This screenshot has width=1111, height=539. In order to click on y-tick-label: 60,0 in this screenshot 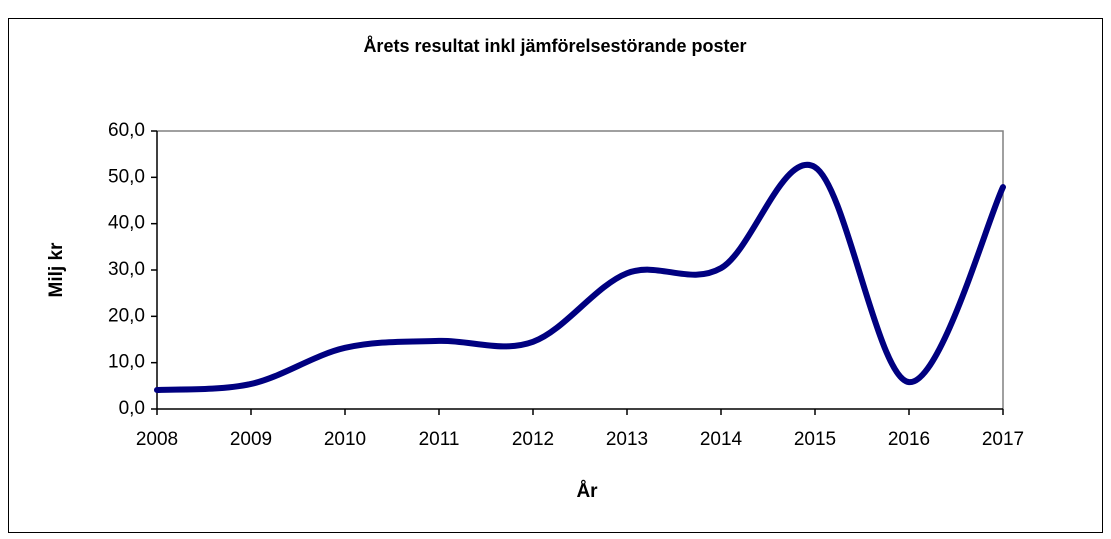, I will do `click(126, 130)`.